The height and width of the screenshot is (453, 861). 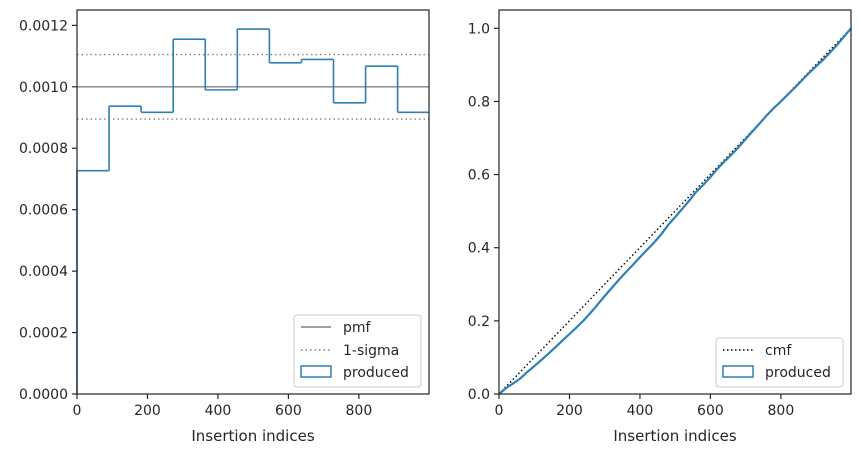 What do you see at coordinates (371, 351) in the screenshot?
I see `legend-sigma-label: 1-sigma` at bounding box center [371, 351].